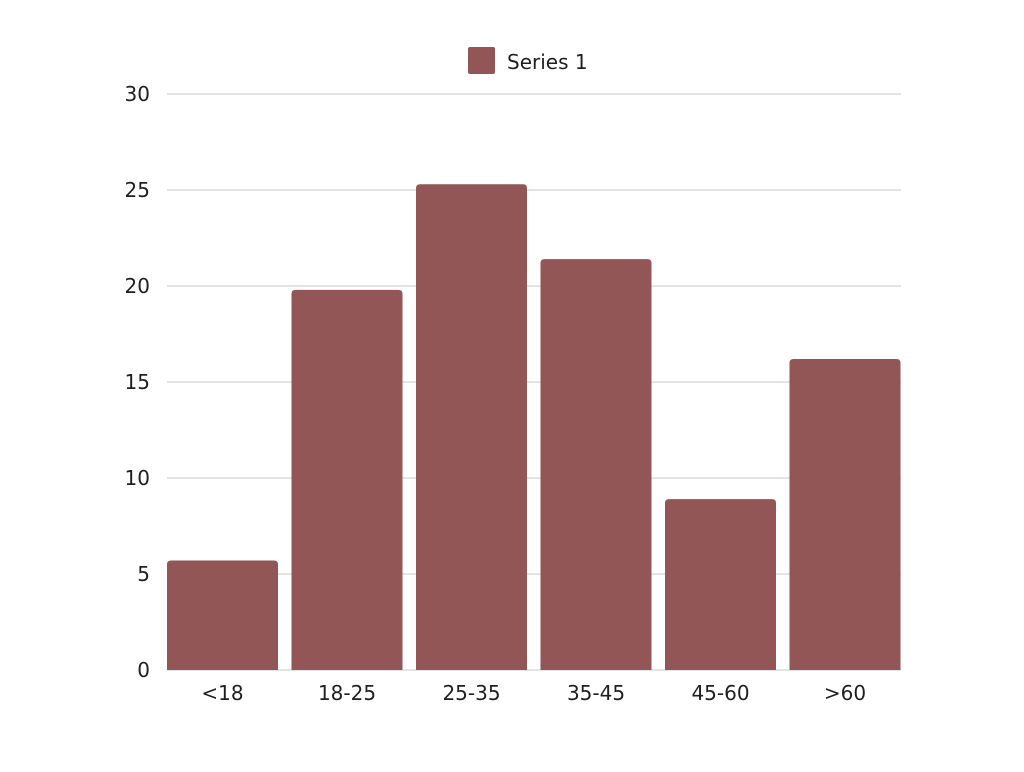 The image size is (1024, 772). I want to click on x-tick-label: 25-35, so click(471, 693).